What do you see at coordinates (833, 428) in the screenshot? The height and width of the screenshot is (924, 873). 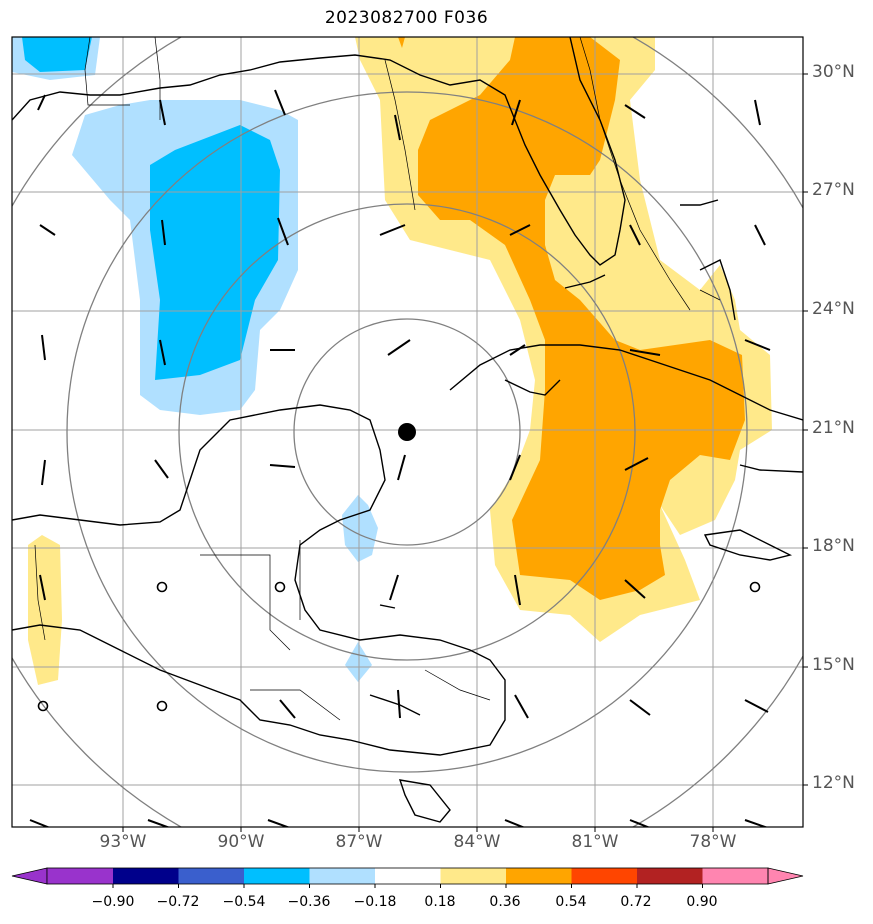 I see `lat-label-21n: 21°N` at bounding box center [833, 428].